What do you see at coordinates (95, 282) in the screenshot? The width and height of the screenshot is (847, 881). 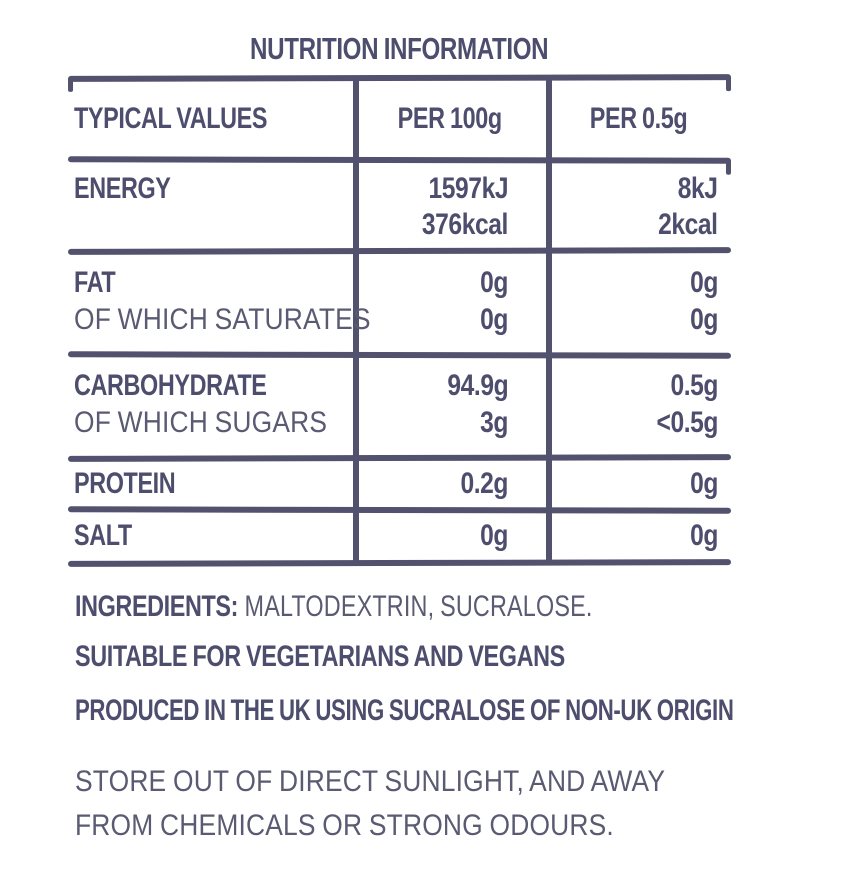 I see `nutrient-name: FAT` at bounding box center [95, 282].